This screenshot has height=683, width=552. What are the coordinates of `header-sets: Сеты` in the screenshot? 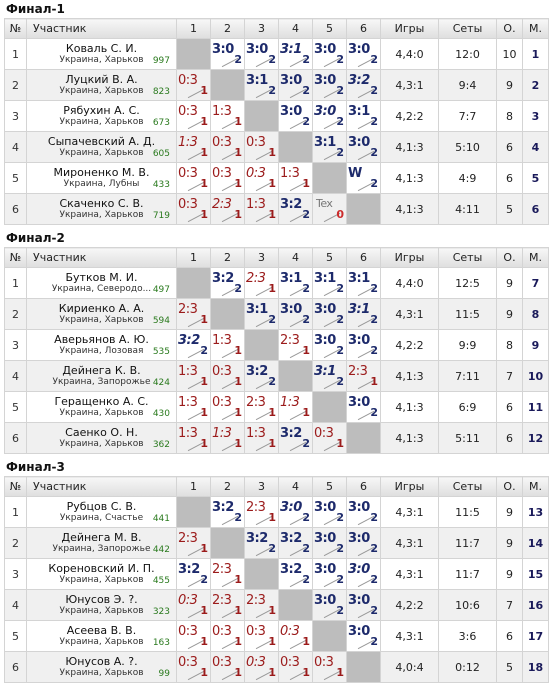 It's located at (467, 486).